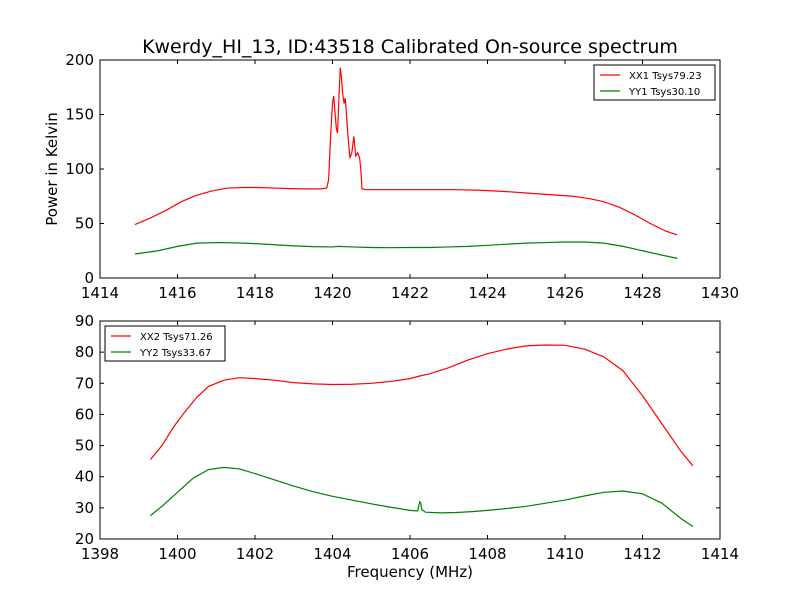 Image resolution: width=800 pixels, height=600 pixels. I want to click on x-tick-label: 1430, so click(720, 293).